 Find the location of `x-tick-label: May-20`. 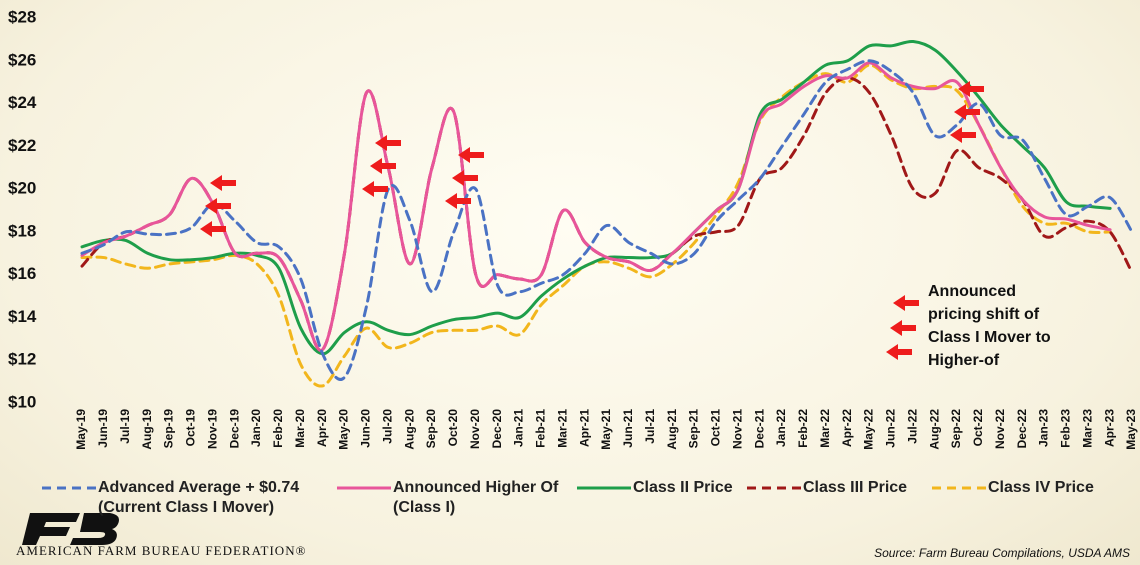

x-tick-label: May-20 is located at coordinates (344, 429).